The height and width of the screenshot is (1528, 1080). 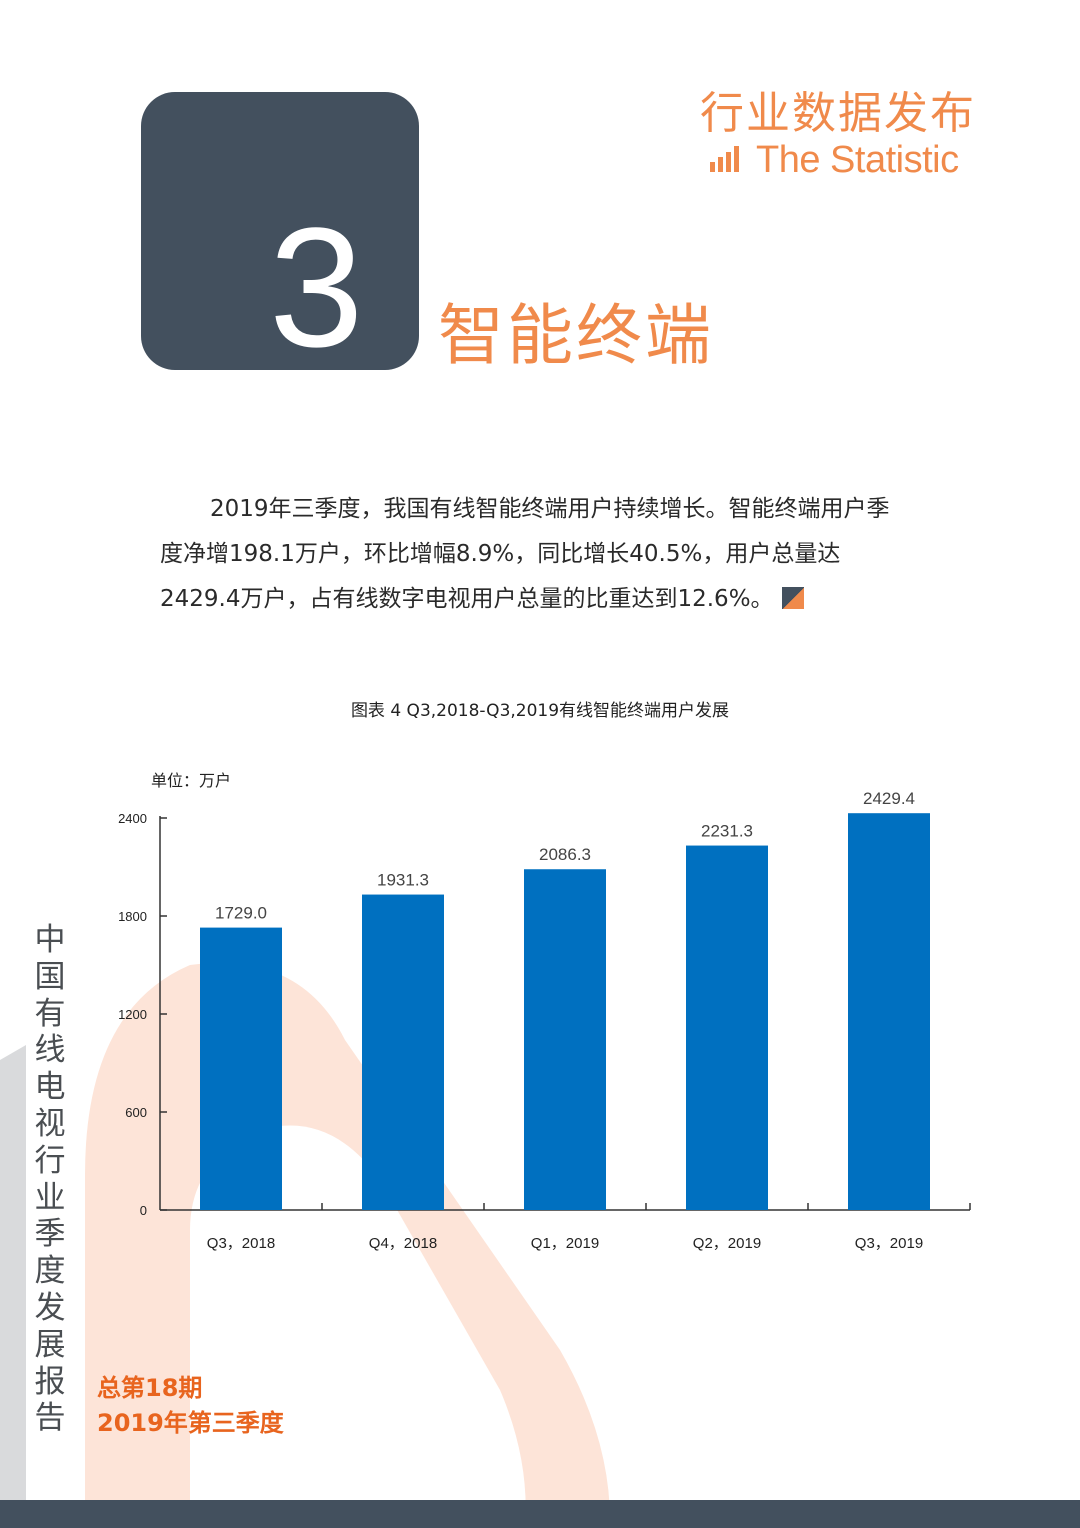 What do you see at coordinates (132, 1014) in the screenshot?
I see `y-tick-label: 1200` at bounding box center [132, 1014].